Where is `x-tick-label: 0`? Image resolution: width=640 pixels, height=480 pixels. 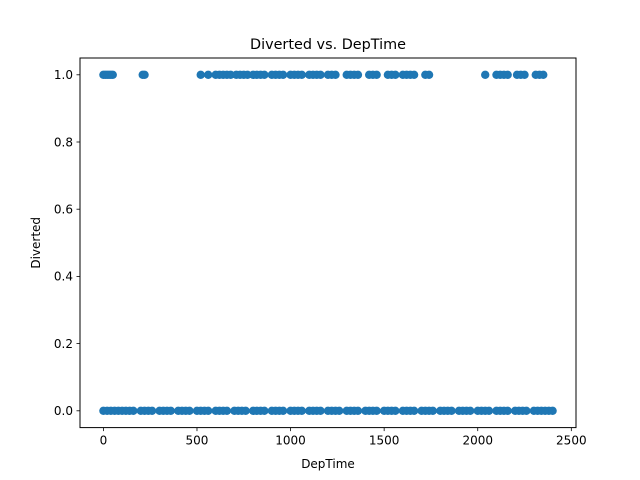
x-tick-label: 0 is located at coordinates (104, 441).